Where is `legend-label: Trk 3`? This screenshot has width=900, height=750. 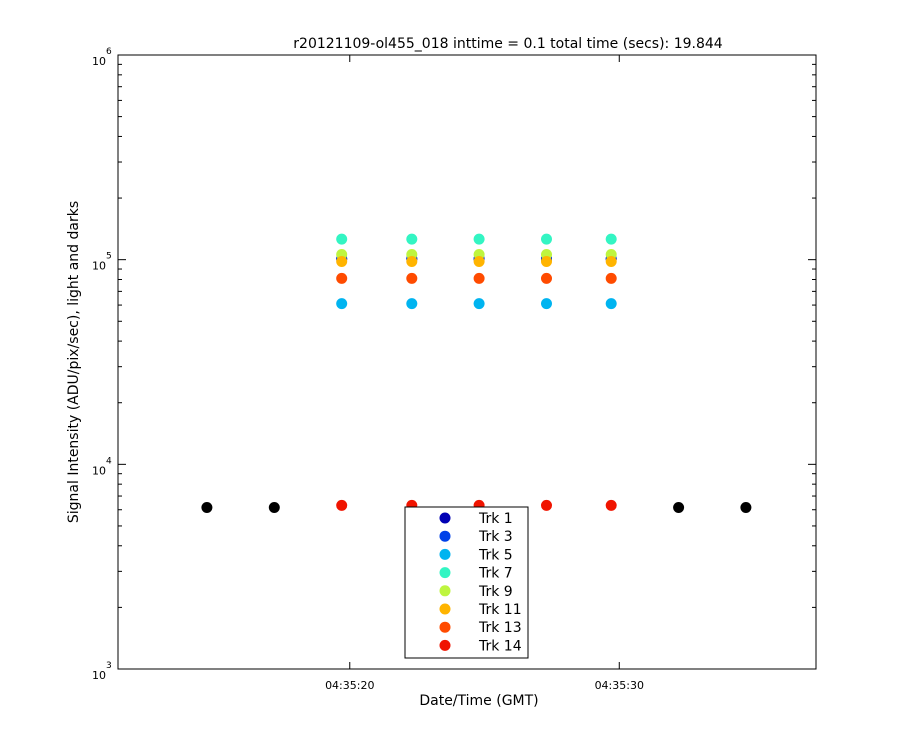 legend-label: Trk 3 is located at coordinates (495, 537).